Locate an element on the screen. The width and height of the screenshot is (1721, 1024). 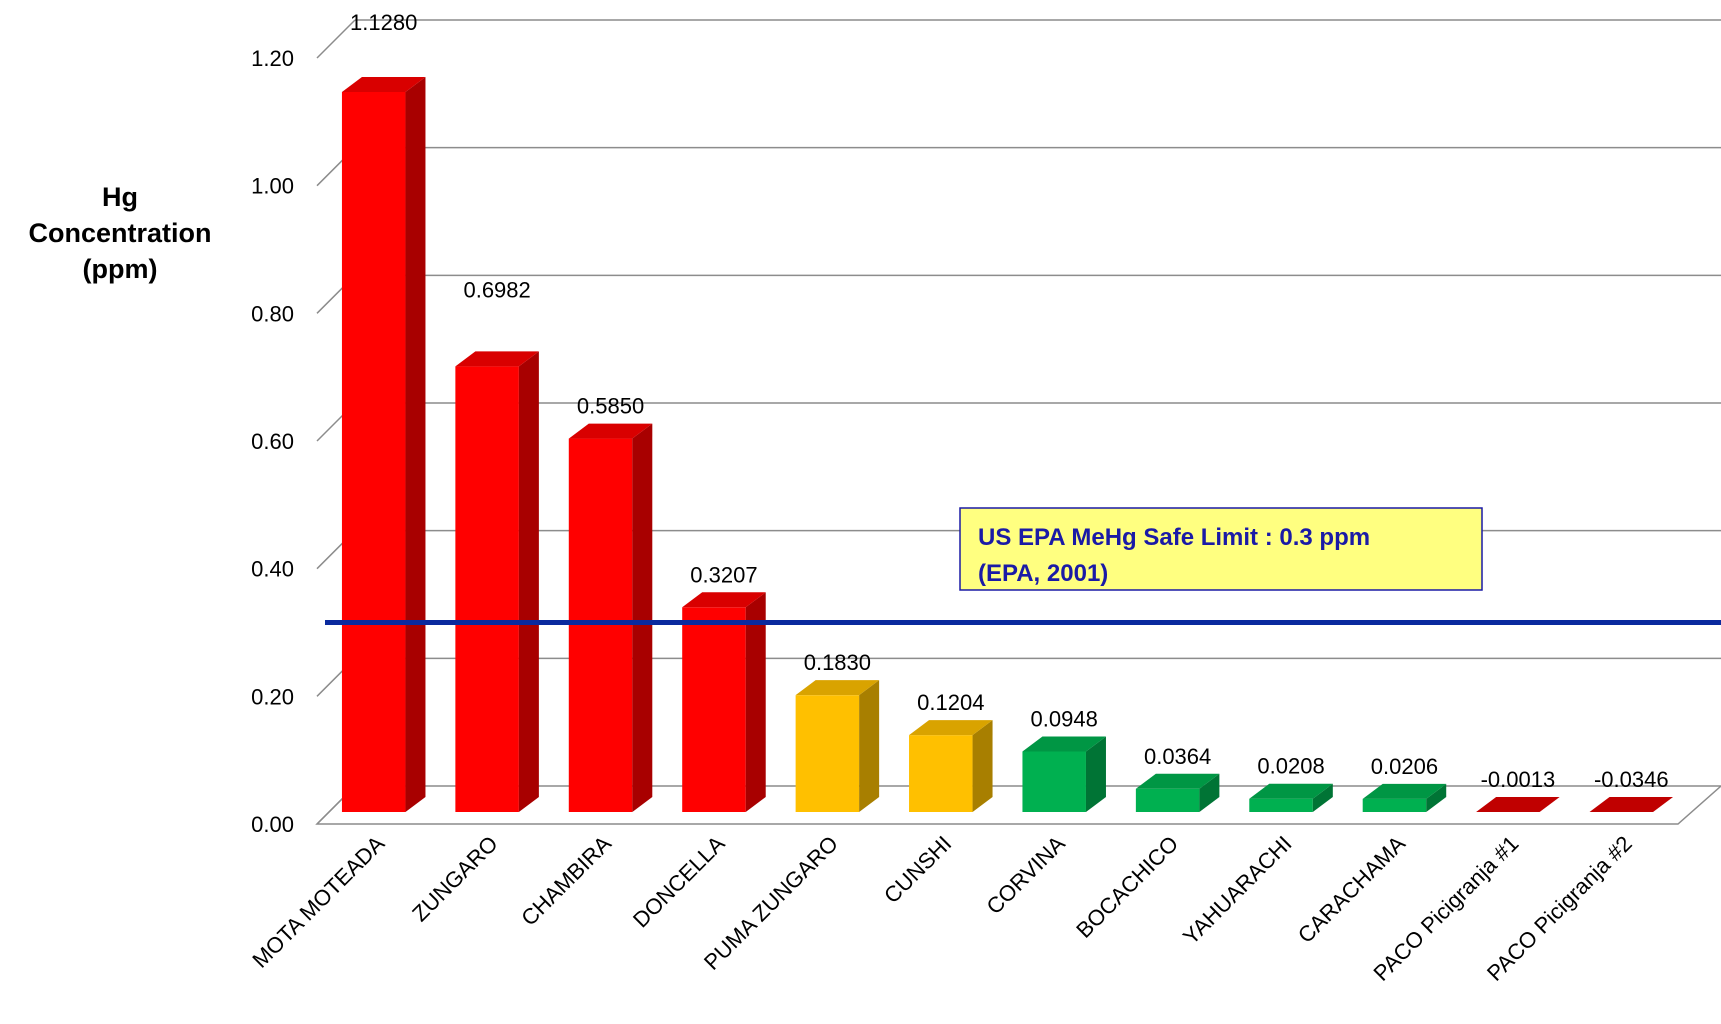
data-label: -0.0346 is located at coordinates (1631, 779).